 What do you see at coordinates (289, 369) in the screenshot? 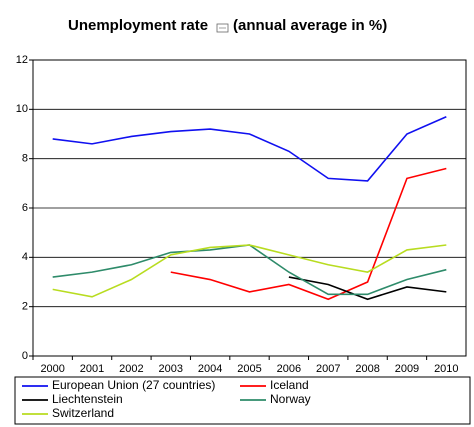
I see `x-tick-label: 2006` at bounding box center [289, 369].